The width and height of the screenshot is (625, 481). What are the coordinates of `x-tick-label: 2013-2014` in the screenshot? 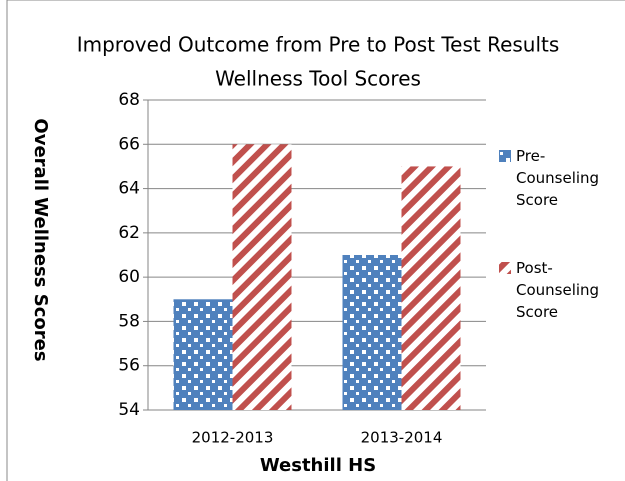 It's located at (402, 438).